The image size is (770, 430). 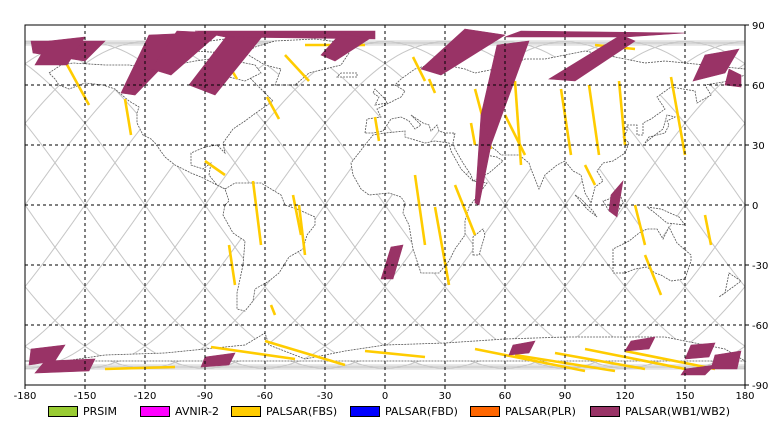 What do you see at coordinates (744, 395) in the screenshot?
I see `x-tick-label: 180` at bounding box center [744, 395].